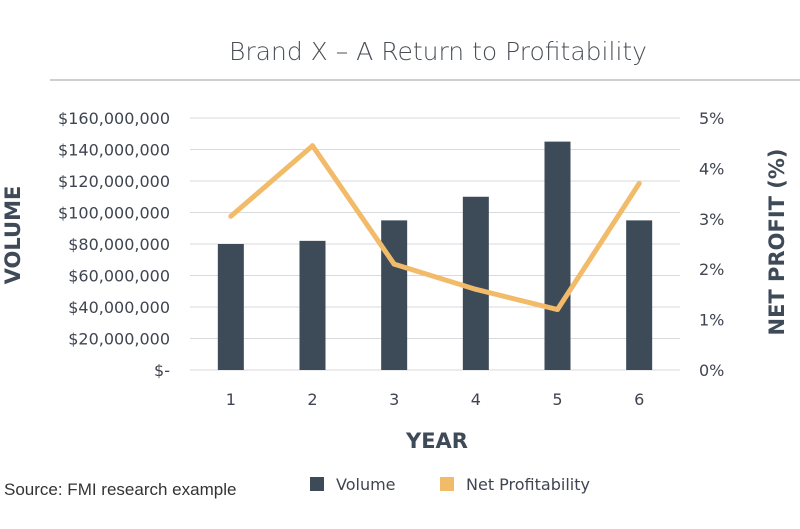 The image size is (800, 529). I want to click on left-tick-label: $-, so click(162, 370).